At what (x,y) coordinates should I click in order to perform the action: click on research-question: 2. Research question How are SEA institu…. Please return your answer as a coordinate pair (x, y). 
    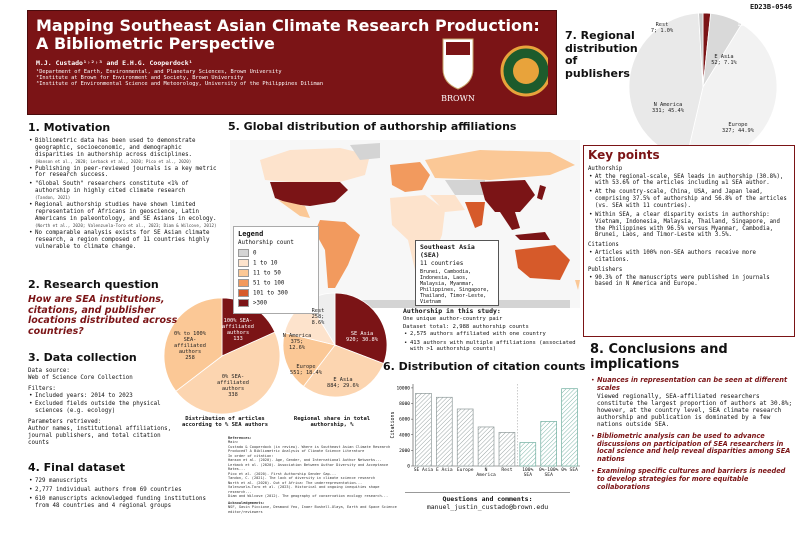
    Looking at the image, I should click on (117, 308).